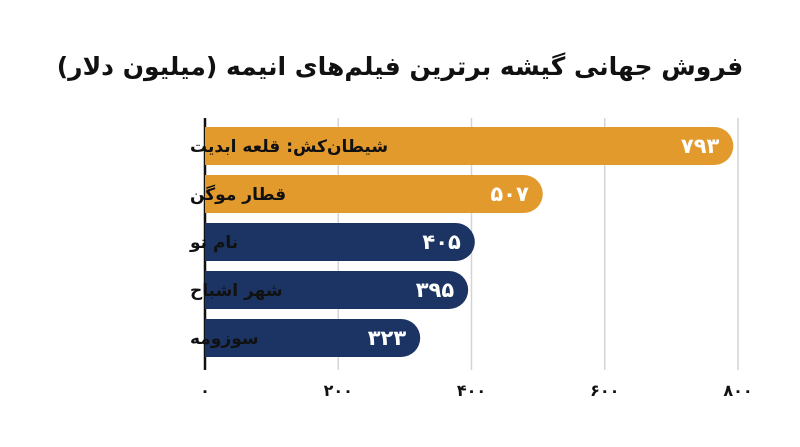 This screenshot has height=447, width=800. Describe the element at coordinates (338, 390) in the screenshot. I see `x-tick-label: ۲۰۰` at that location.